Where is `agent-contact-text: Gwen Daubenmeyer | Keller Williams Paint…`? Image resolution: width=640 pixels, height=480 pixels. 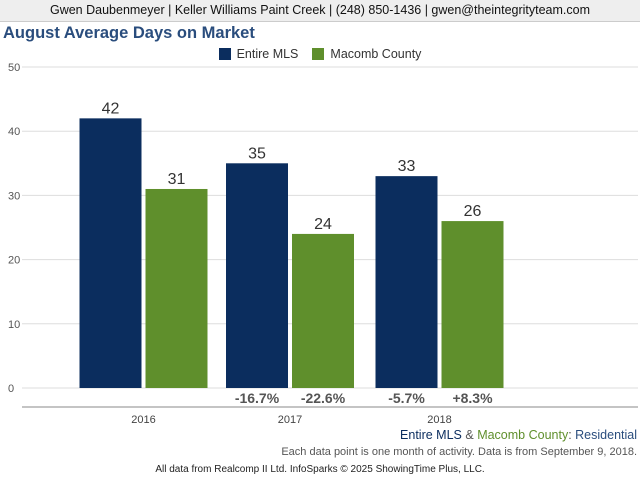 agent-contact-text: Gwen Daubenmeyer | Keller Williams Paint… is located at coordinates (320, 10).